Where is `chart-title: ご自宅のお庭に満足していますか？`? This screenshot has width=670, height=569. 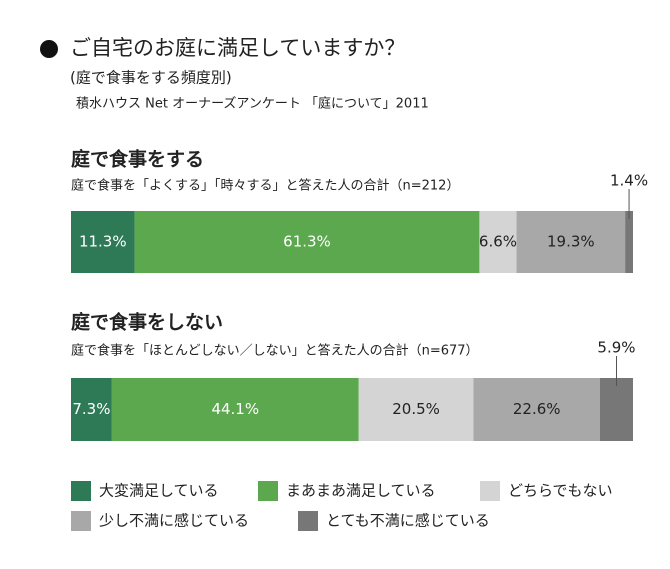 chart-title: ご自宅のお庭に満足していますか？ is located at coordinates (237, 48).